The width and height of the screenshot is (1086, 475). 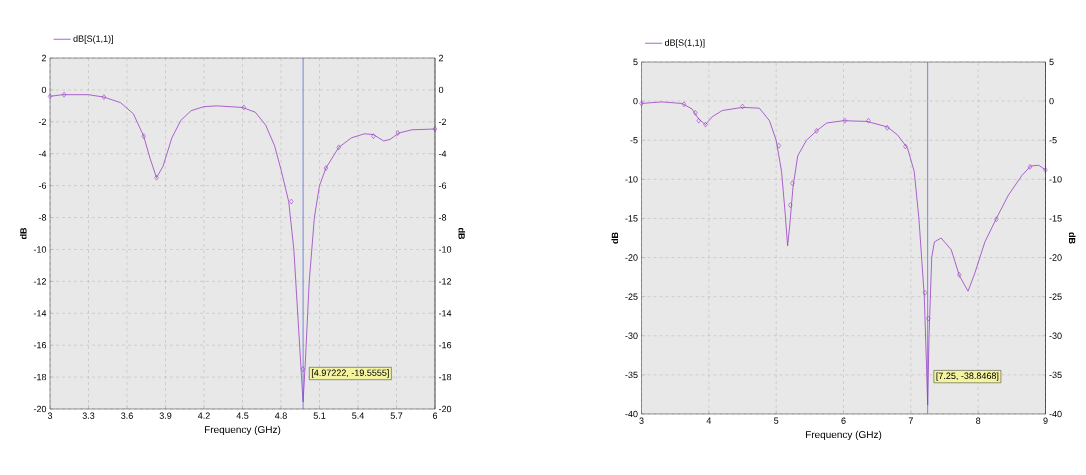 What do you see at coordinates (358, 415) in the screenshot?
I see `x-tick-label: 5.4` at bounding box center [358, 415].